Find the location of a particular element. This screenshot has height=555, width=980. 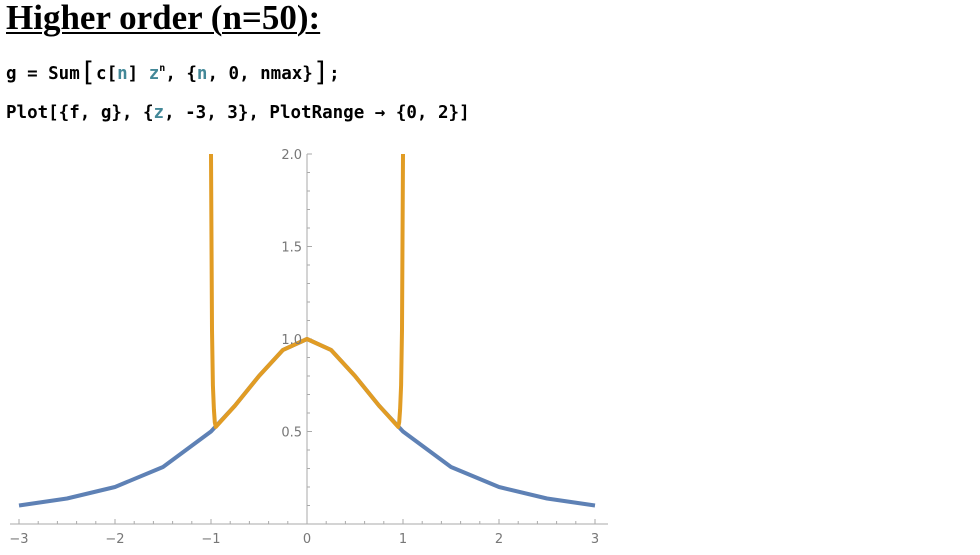

code-token: Plot[{f, g}, { is located at coordinates (80, 113).